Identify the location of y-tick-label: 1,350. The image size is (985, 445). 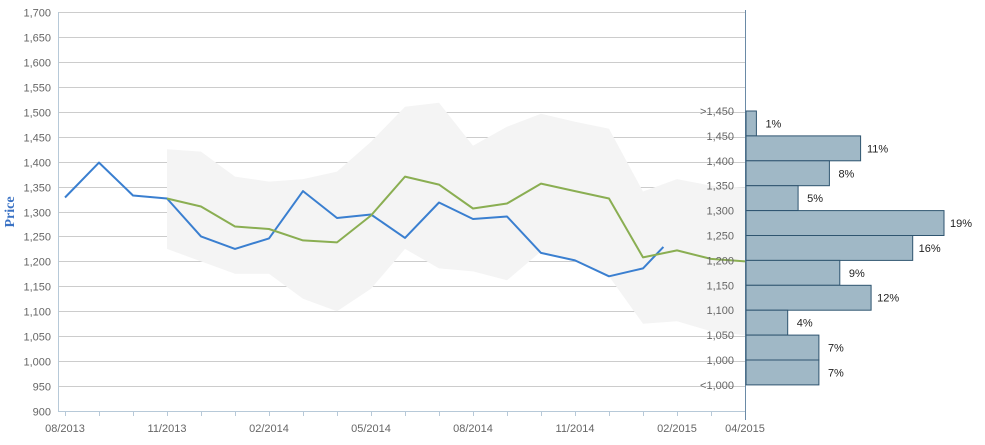
(37, 189).